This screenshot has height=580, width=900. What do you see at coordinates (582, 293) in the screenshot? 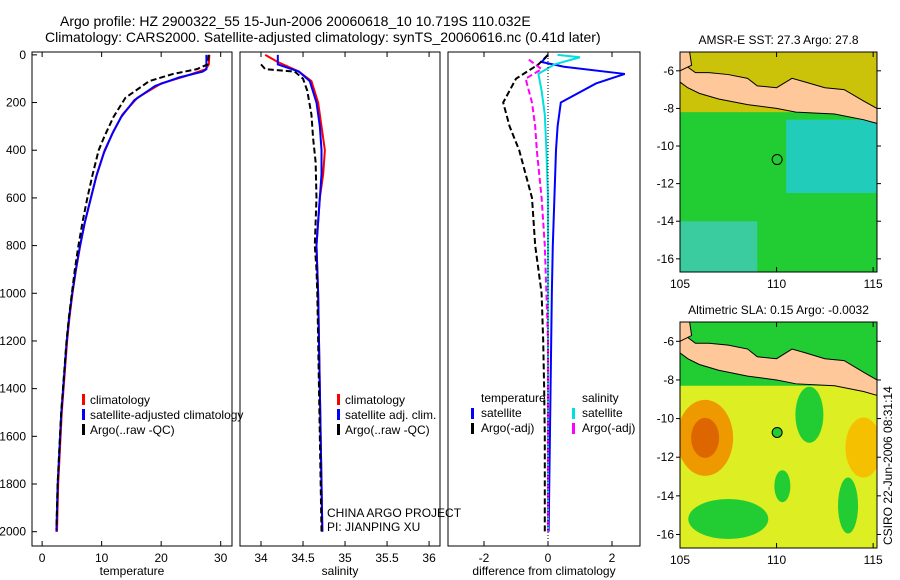
I see `series-line-temperature-satellite` at bounding box center [582, 293].